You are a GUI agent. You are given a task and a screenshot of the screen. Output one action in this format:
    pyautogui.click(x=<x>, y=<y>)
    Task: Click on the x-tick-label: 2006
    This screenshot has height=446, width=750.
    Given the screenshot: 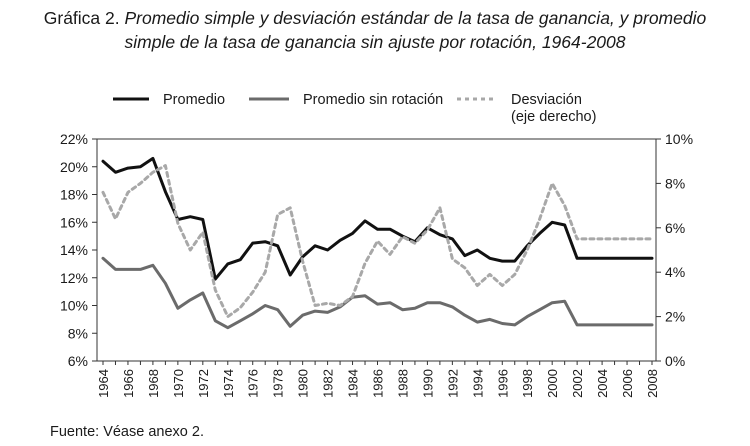 What is the action you would take?
    pyautogui.click(x=627, y=383)
    